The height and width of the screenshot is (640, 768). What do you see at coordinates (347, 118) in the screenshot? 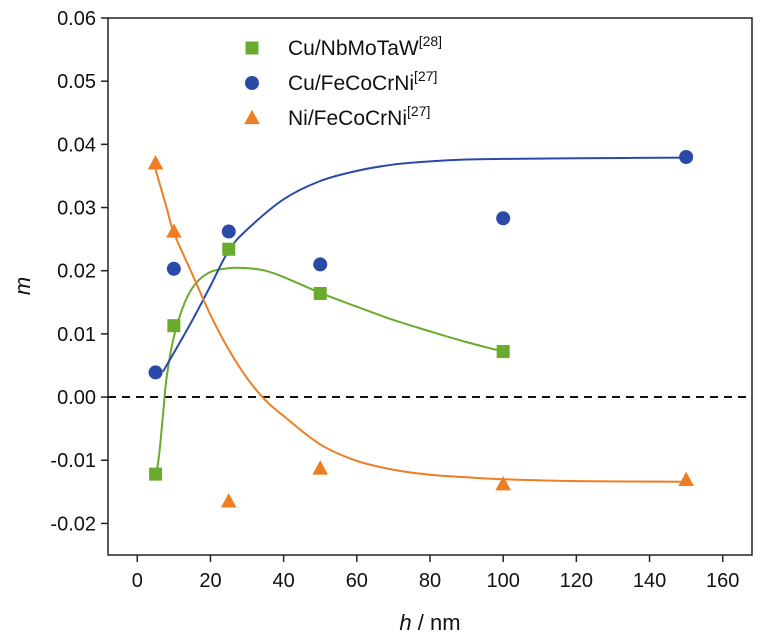
I see `legend-series-name: Ni/FeCoCrNi` at bounding box center [347, 118].